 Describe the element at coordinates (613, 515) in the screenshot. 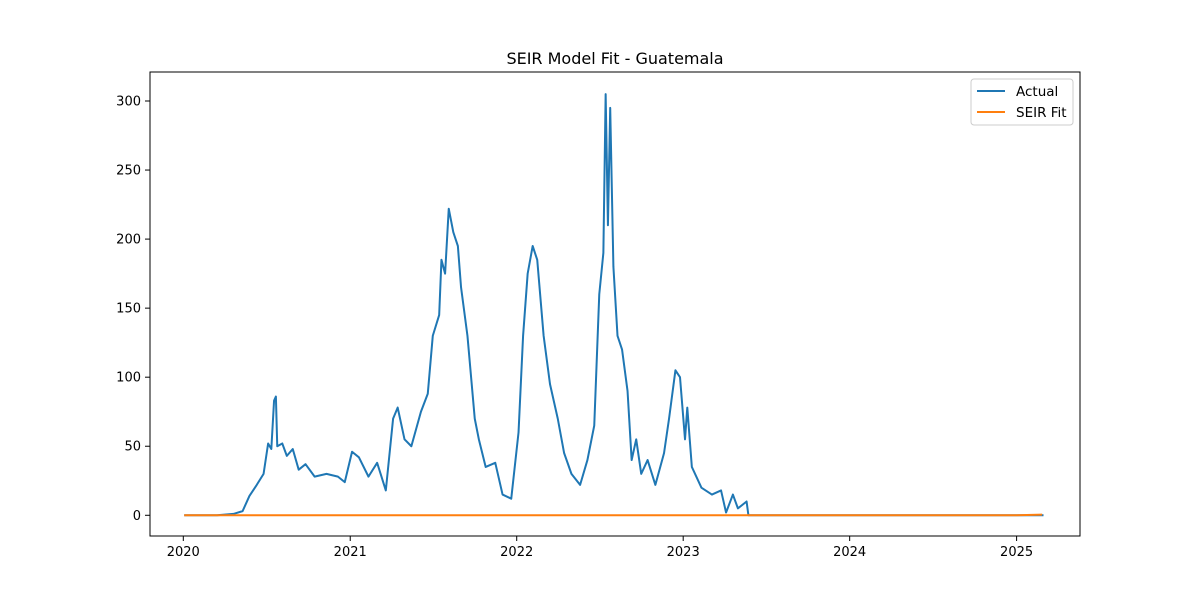

I see `series-line-seir-fit` at that location.